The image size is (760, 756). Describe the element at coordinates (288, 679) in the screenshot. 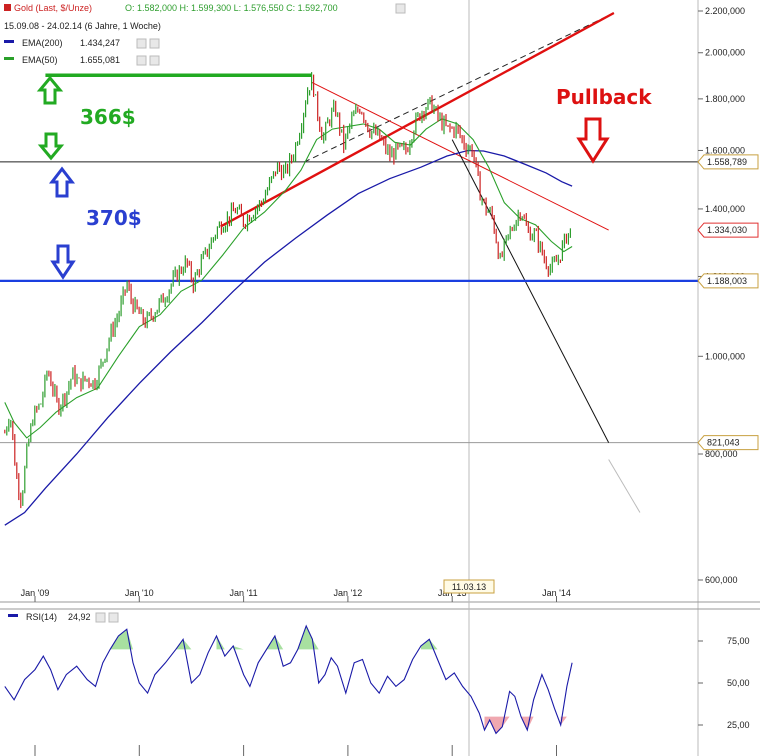

I see `rsi-line` at that location.